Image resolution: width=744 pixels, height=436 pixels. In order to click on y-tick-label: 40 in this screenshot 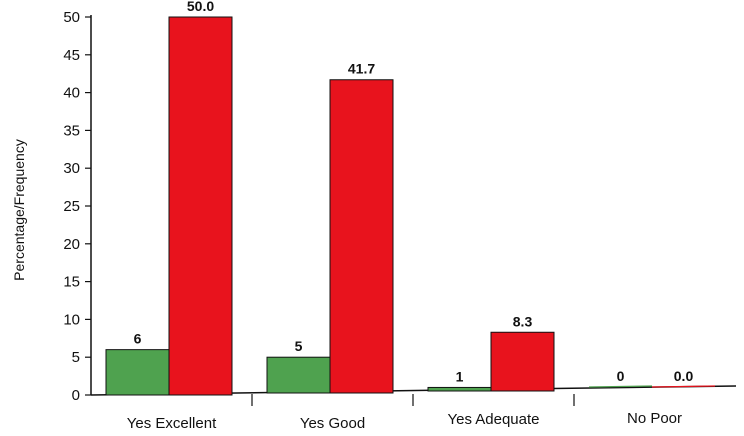, I will do `click(71, 93)`.